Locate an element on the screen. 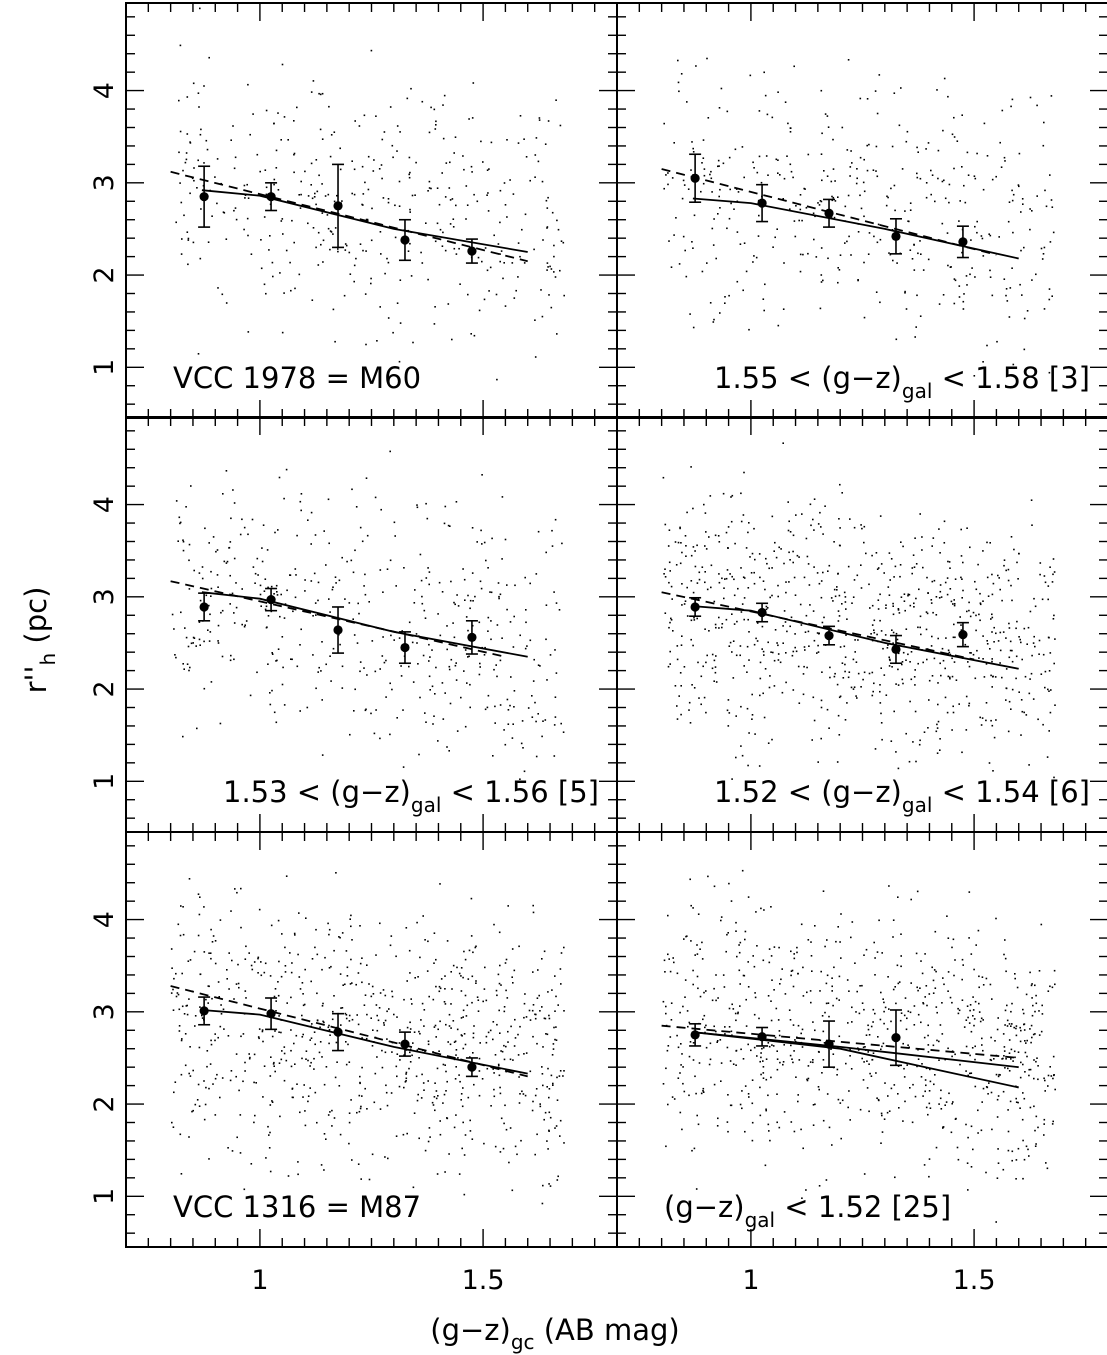 Image resolution: width=1107 pixels, height=1355 pixels. panel-label: 1.55 < (g−z)gal < 1.58 [3] is located at coordinates (902, 382).